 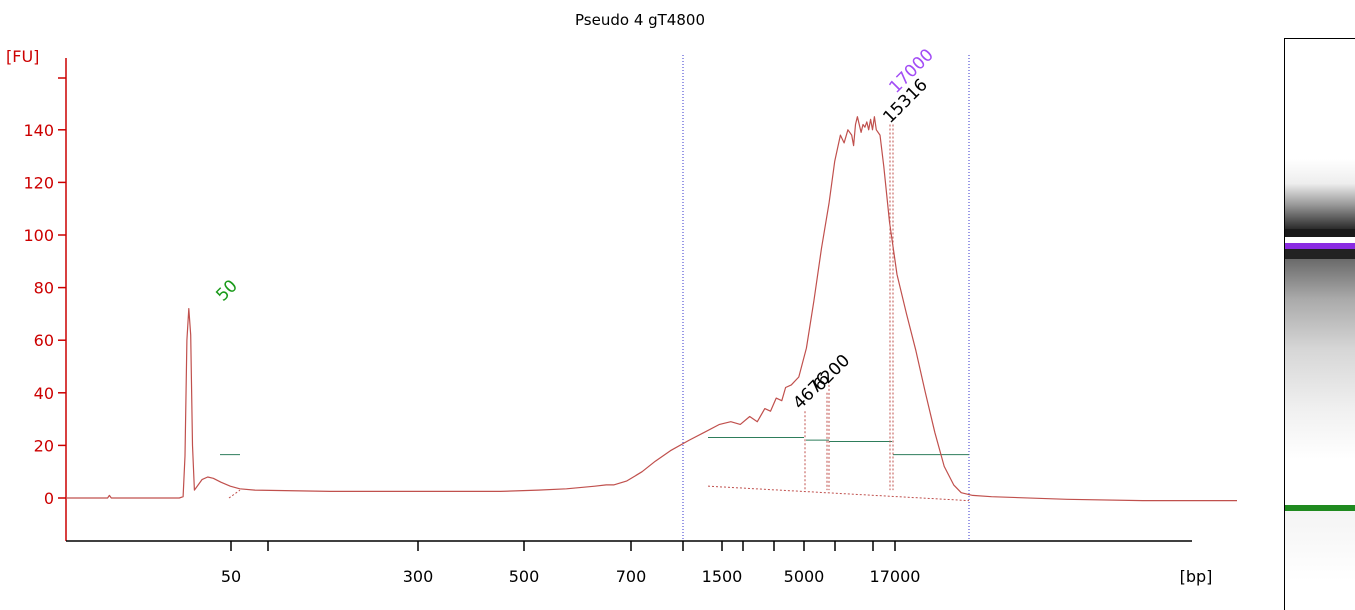 What do you see at coordinates (838, 493) in the screenshot?
I see `sloped-baseline` at bounding box center [838, 493].